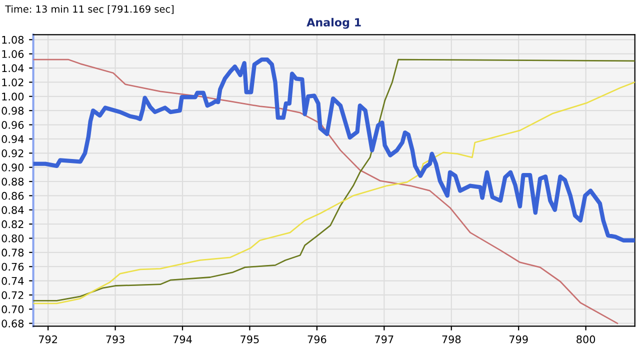 This screenshot has width=640, height=347. What do you see at coordinates (13, 110) in the screenshot?
I see `y-tick-label: 0.98` at bounding box center [13, 110].